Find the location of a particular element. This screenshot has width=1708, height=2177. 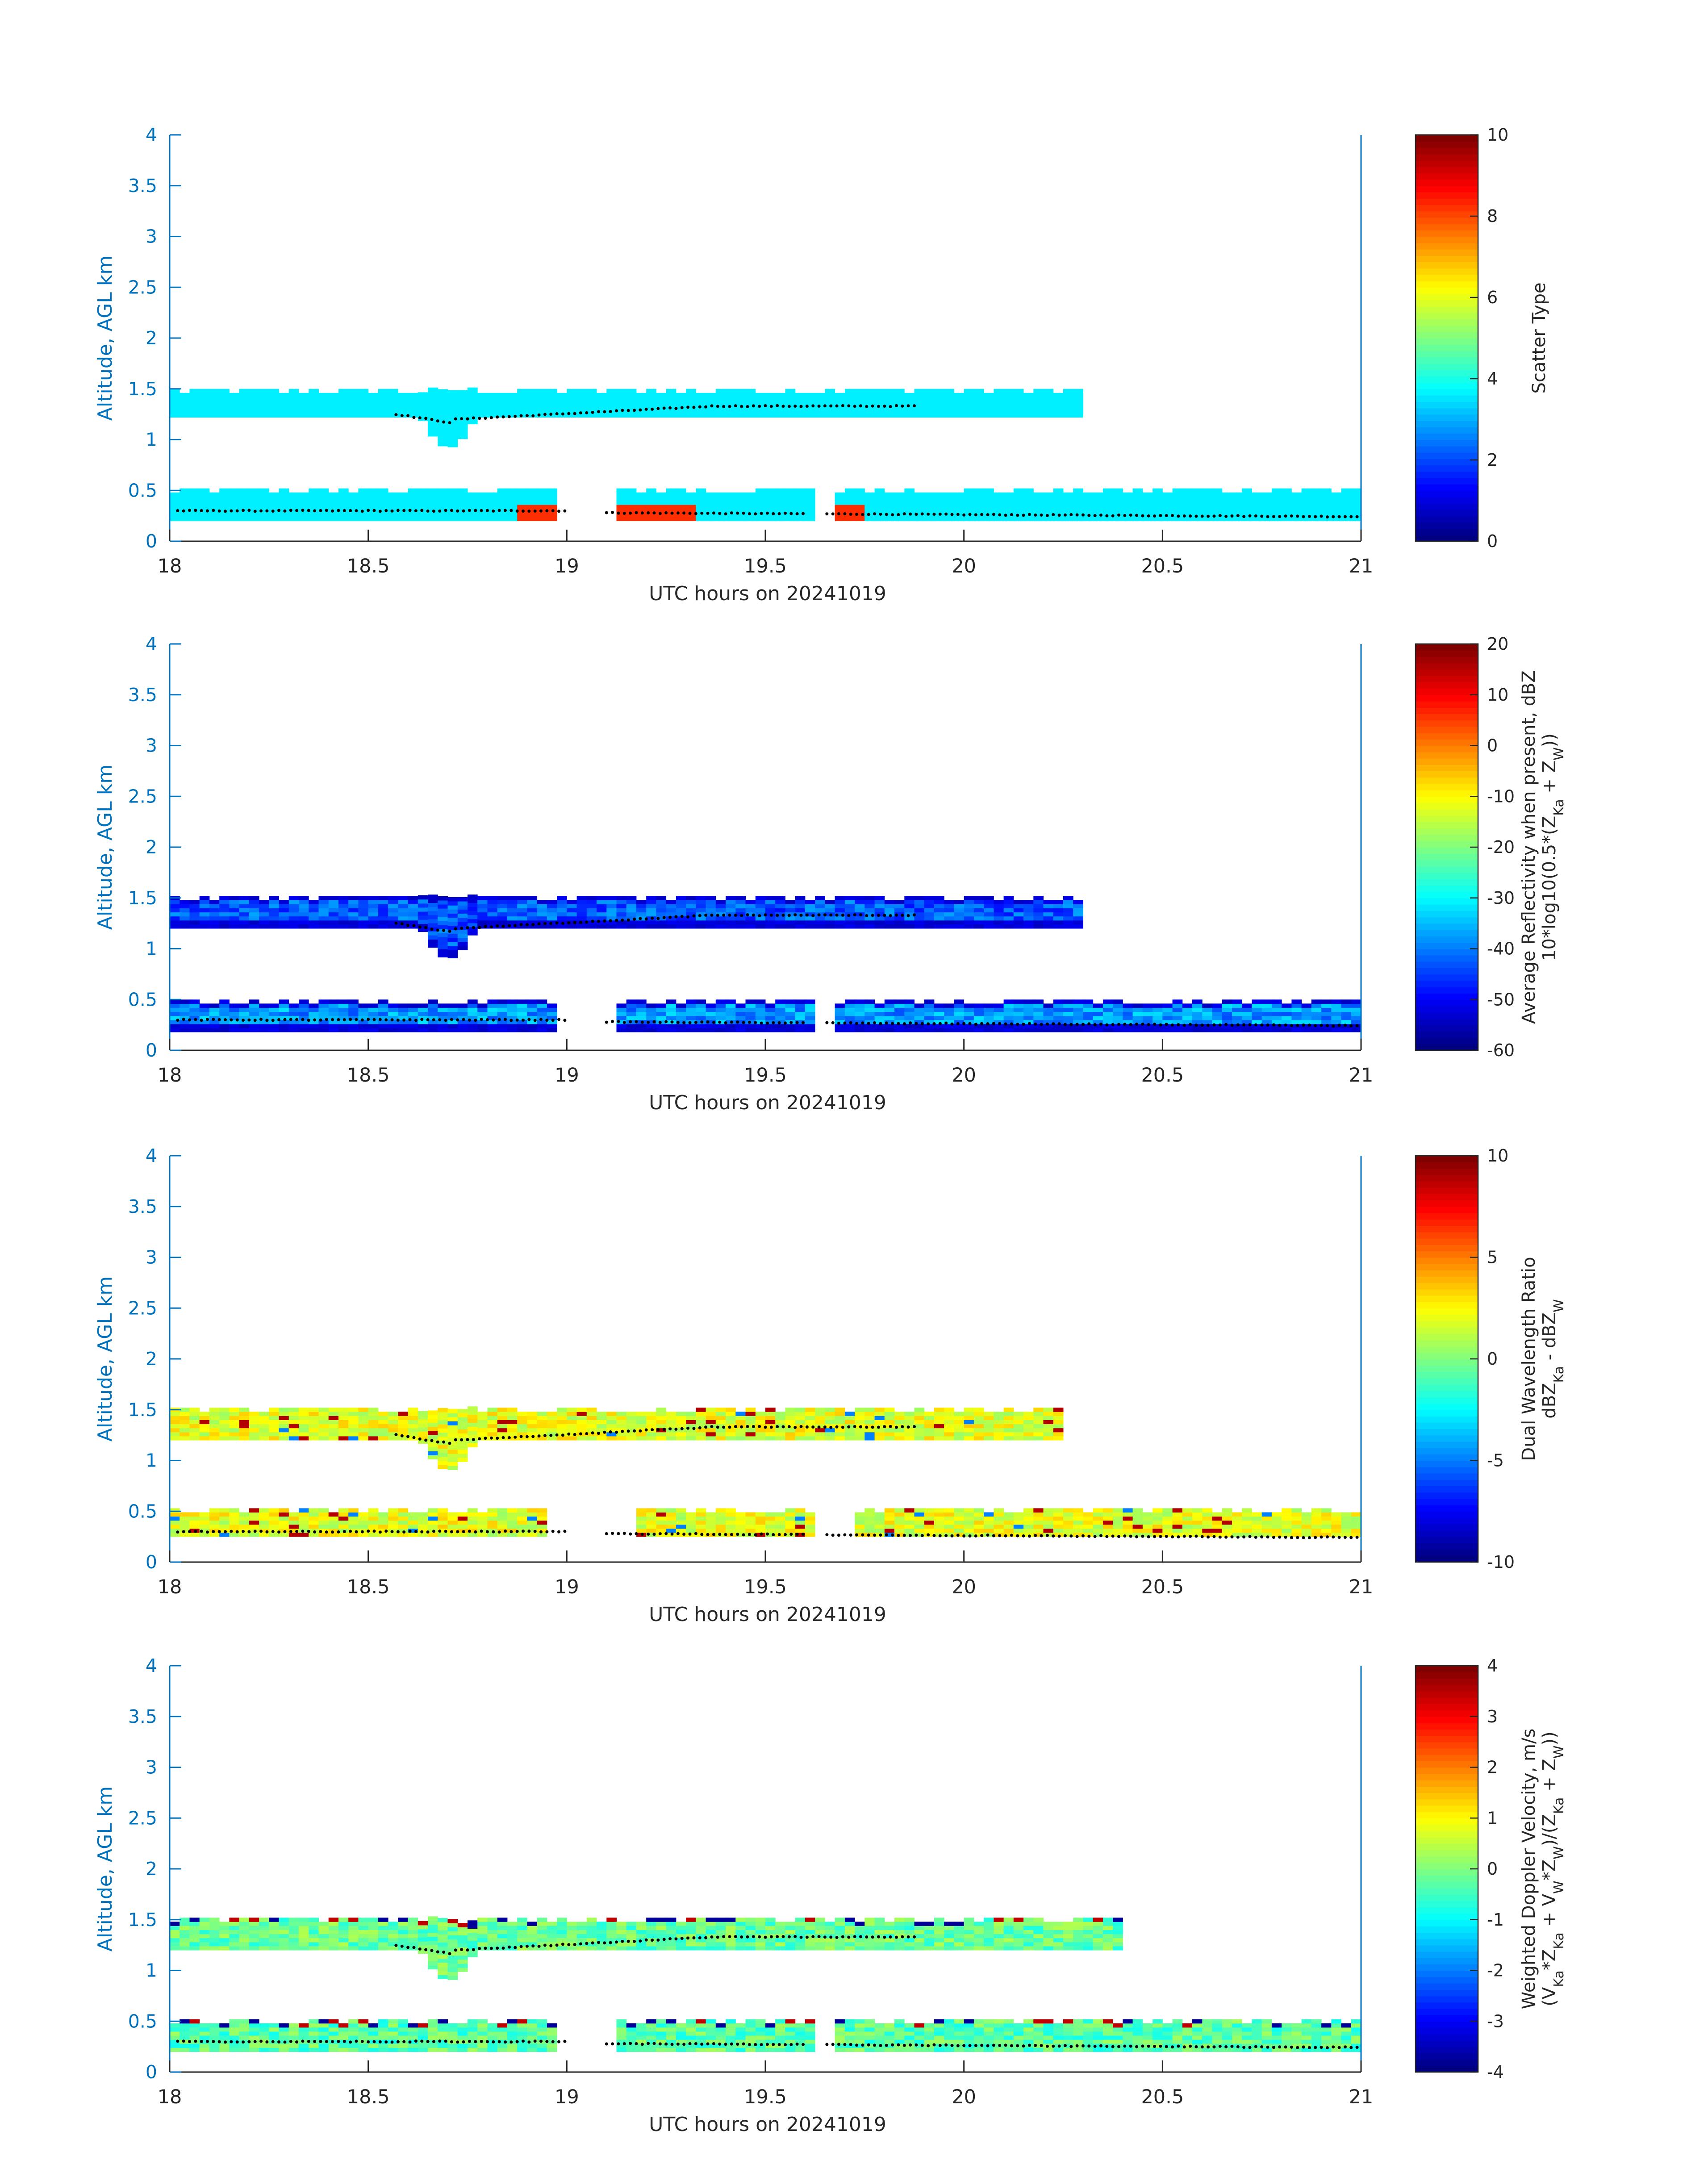

y-tick-label: 2.5 is located at coordinates (142, 287).